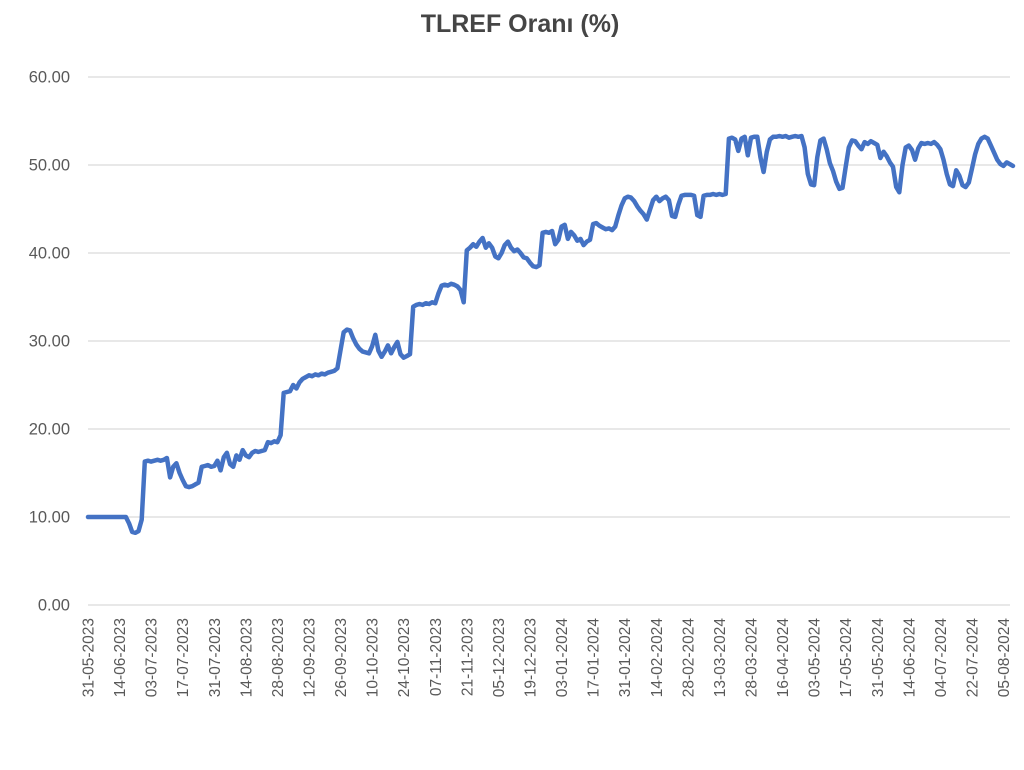 Image resolution: width=1024 pixels, height=770 pixels. What do you see at coordinates (49, 518) in the screenshot?
I see `y-tick-label: 10.00` at bounding box center [49, 518].